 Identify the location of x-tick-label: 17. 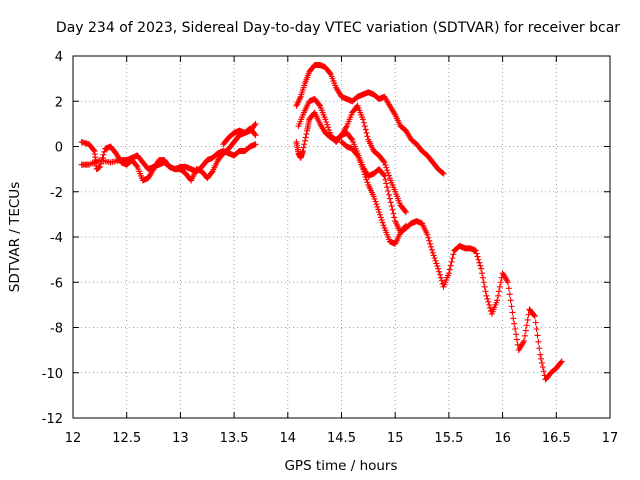
(610, 438).